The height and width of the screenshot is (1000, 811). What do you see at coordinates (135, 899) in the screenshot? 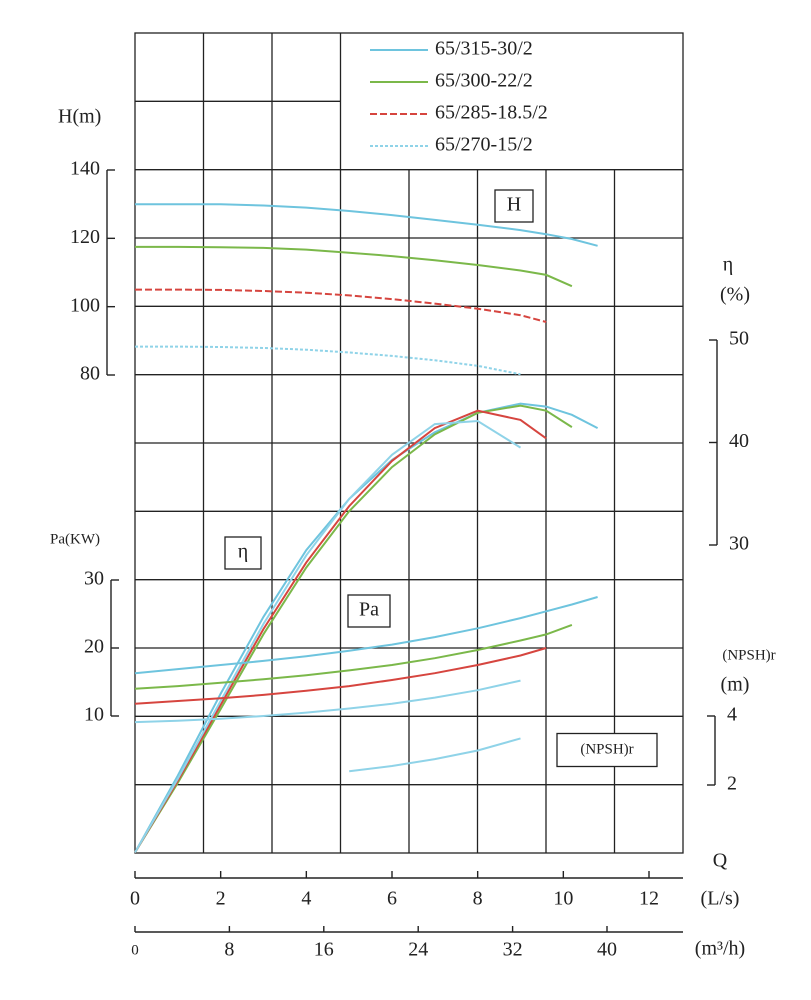
I see `x-tick-label: 0` at bounding box center [135, 899].